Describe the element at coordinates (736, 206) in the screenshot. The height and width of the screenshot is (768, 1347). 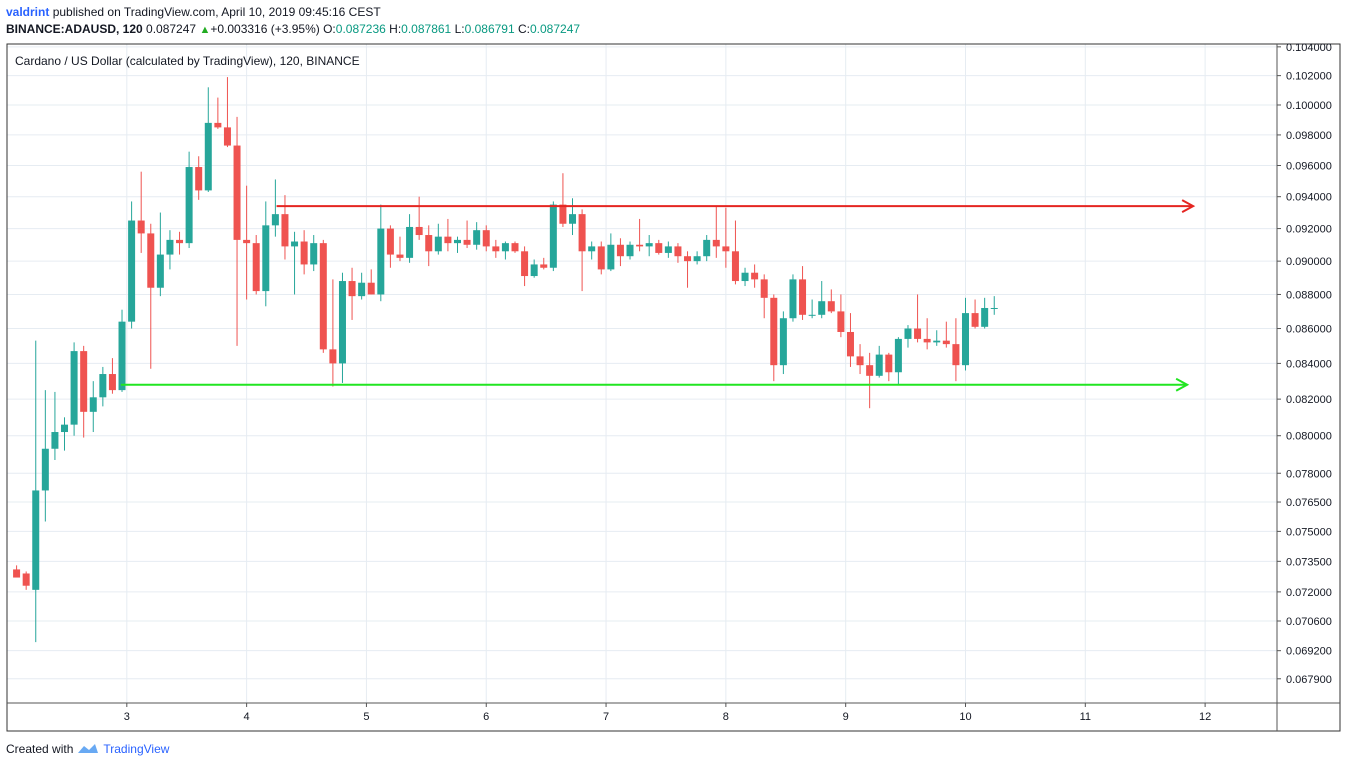
I see `resistance-arrow` at that location.